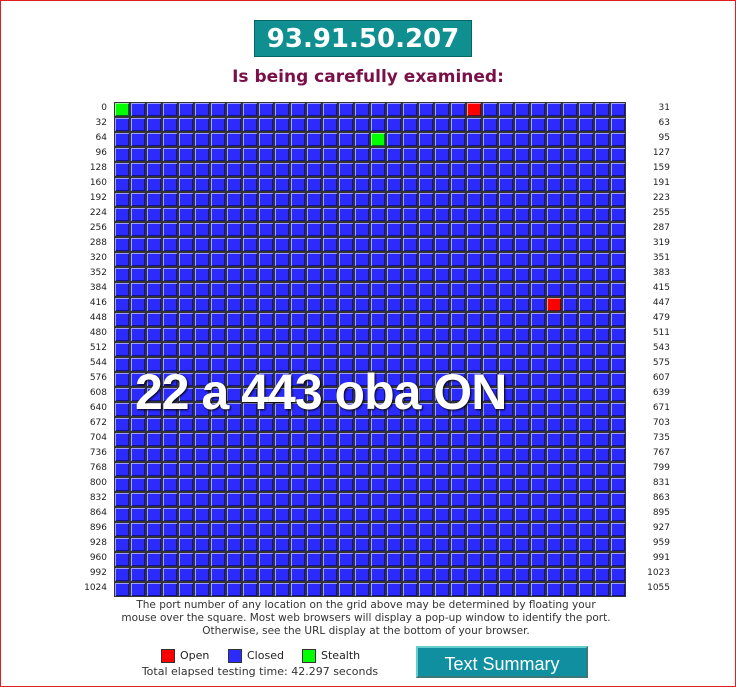 The height and width of the screenshot is (687, 736). What do you see at coordinates (98, 438) in the screenshot?
I see `row-start-label: 704` at bounding box center [98, 438].